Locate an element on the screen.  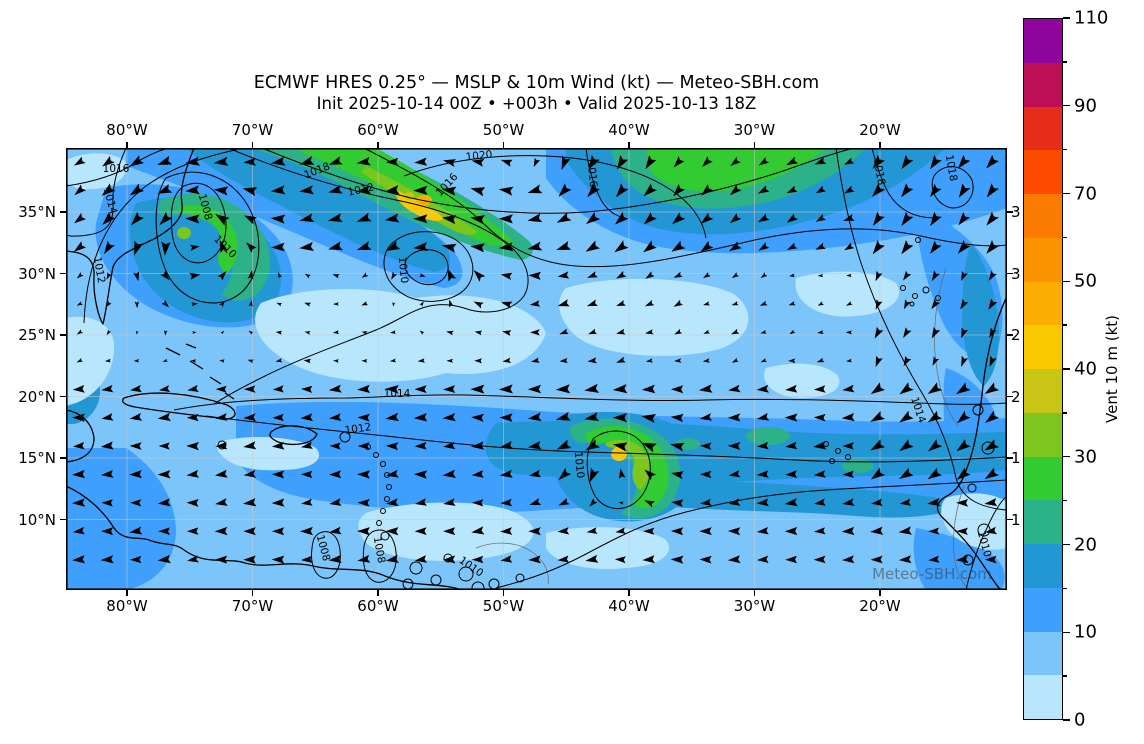
colorbar-segment is located at coordinates (1043, 41).